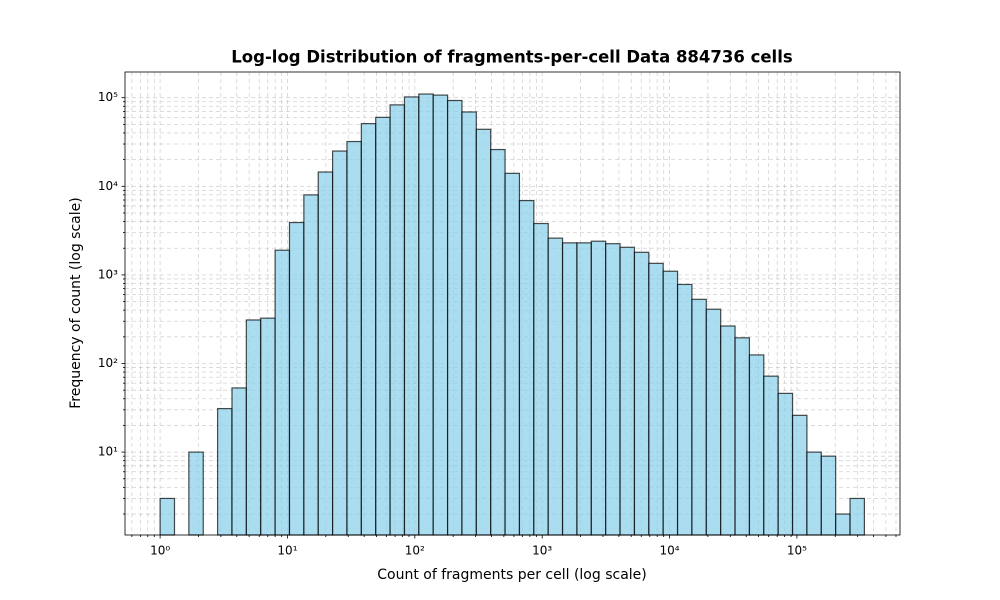 This screenshot has width=1000, height=600. What do you see at coordinates (415, 551) in the screenshot?
I see `x-tick-label: 10²` at bounding box center [415, 551].